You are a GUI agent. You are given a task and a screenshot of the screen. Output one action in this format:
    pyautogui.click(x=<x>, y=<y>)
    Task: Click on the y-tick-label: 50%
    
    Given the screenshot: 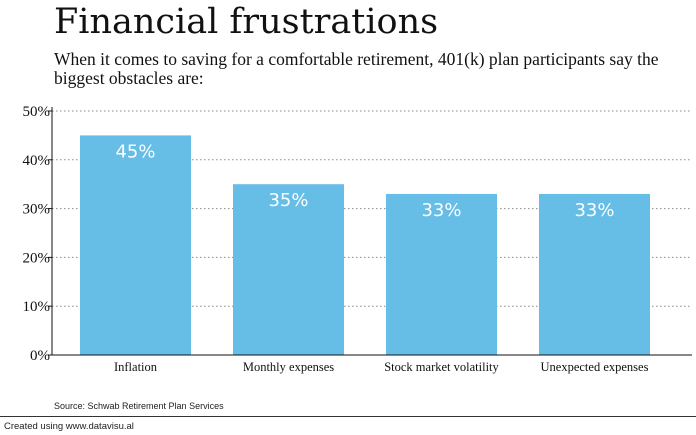 What is the action you would take?
    pyautogui.click(x=37, y=112)
    